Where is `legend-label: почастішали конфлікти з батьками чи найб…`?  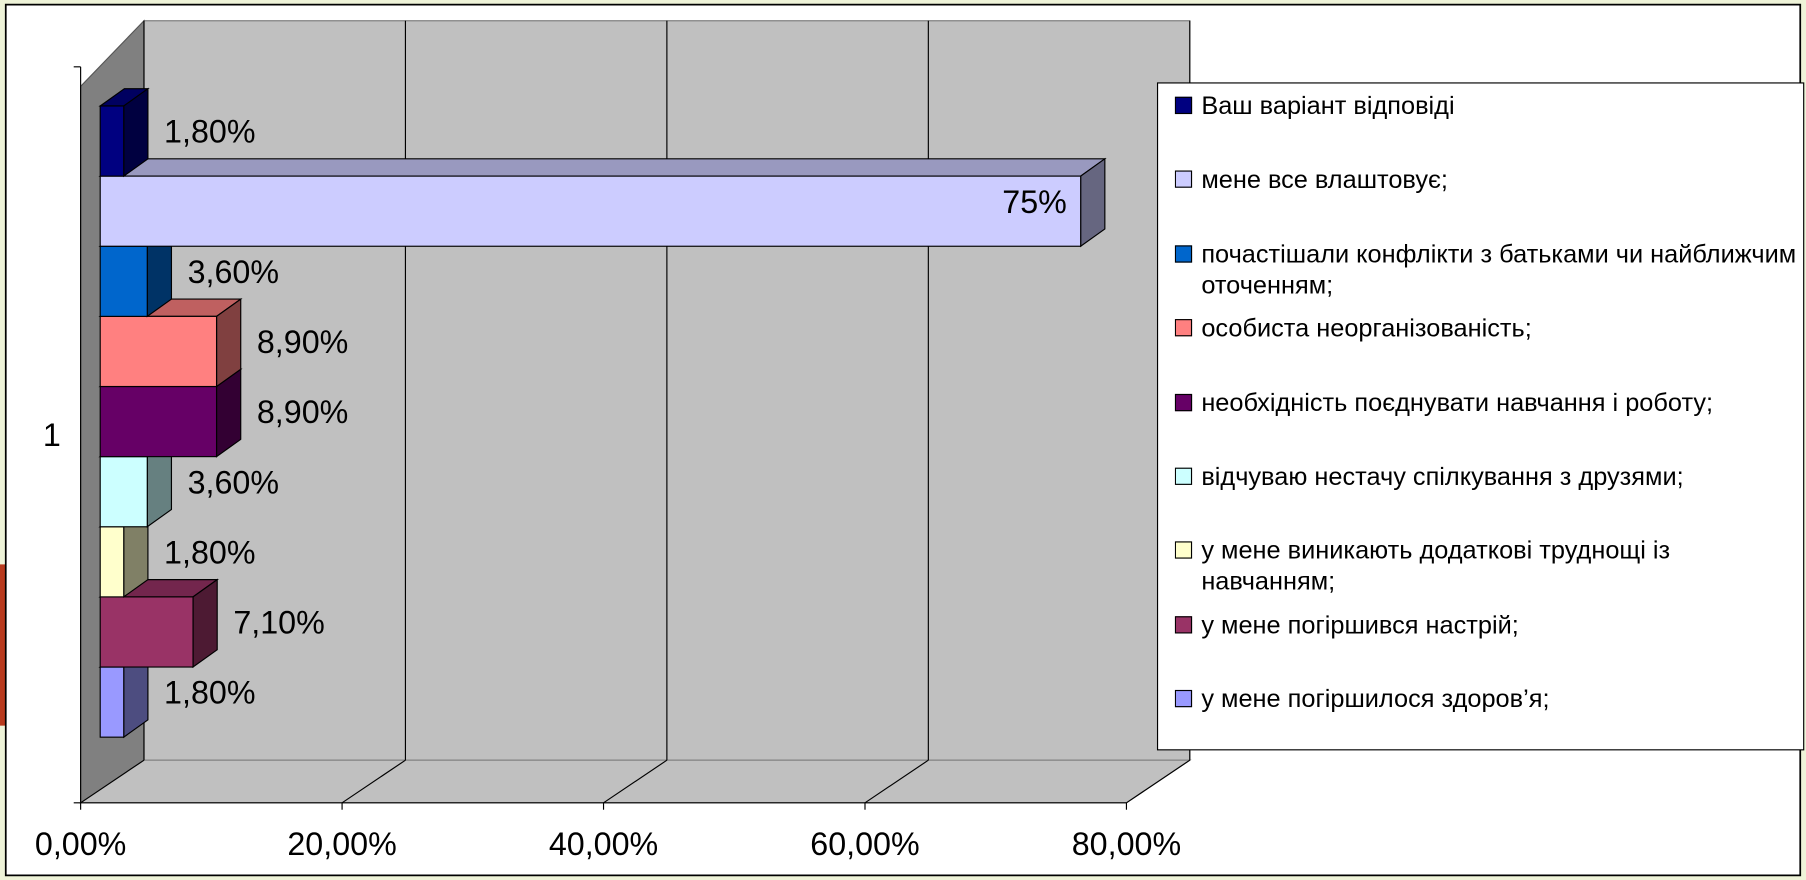
legend-label: почастішали конфлікти з батьками чи найб… is located at coordinates (1499, 269).